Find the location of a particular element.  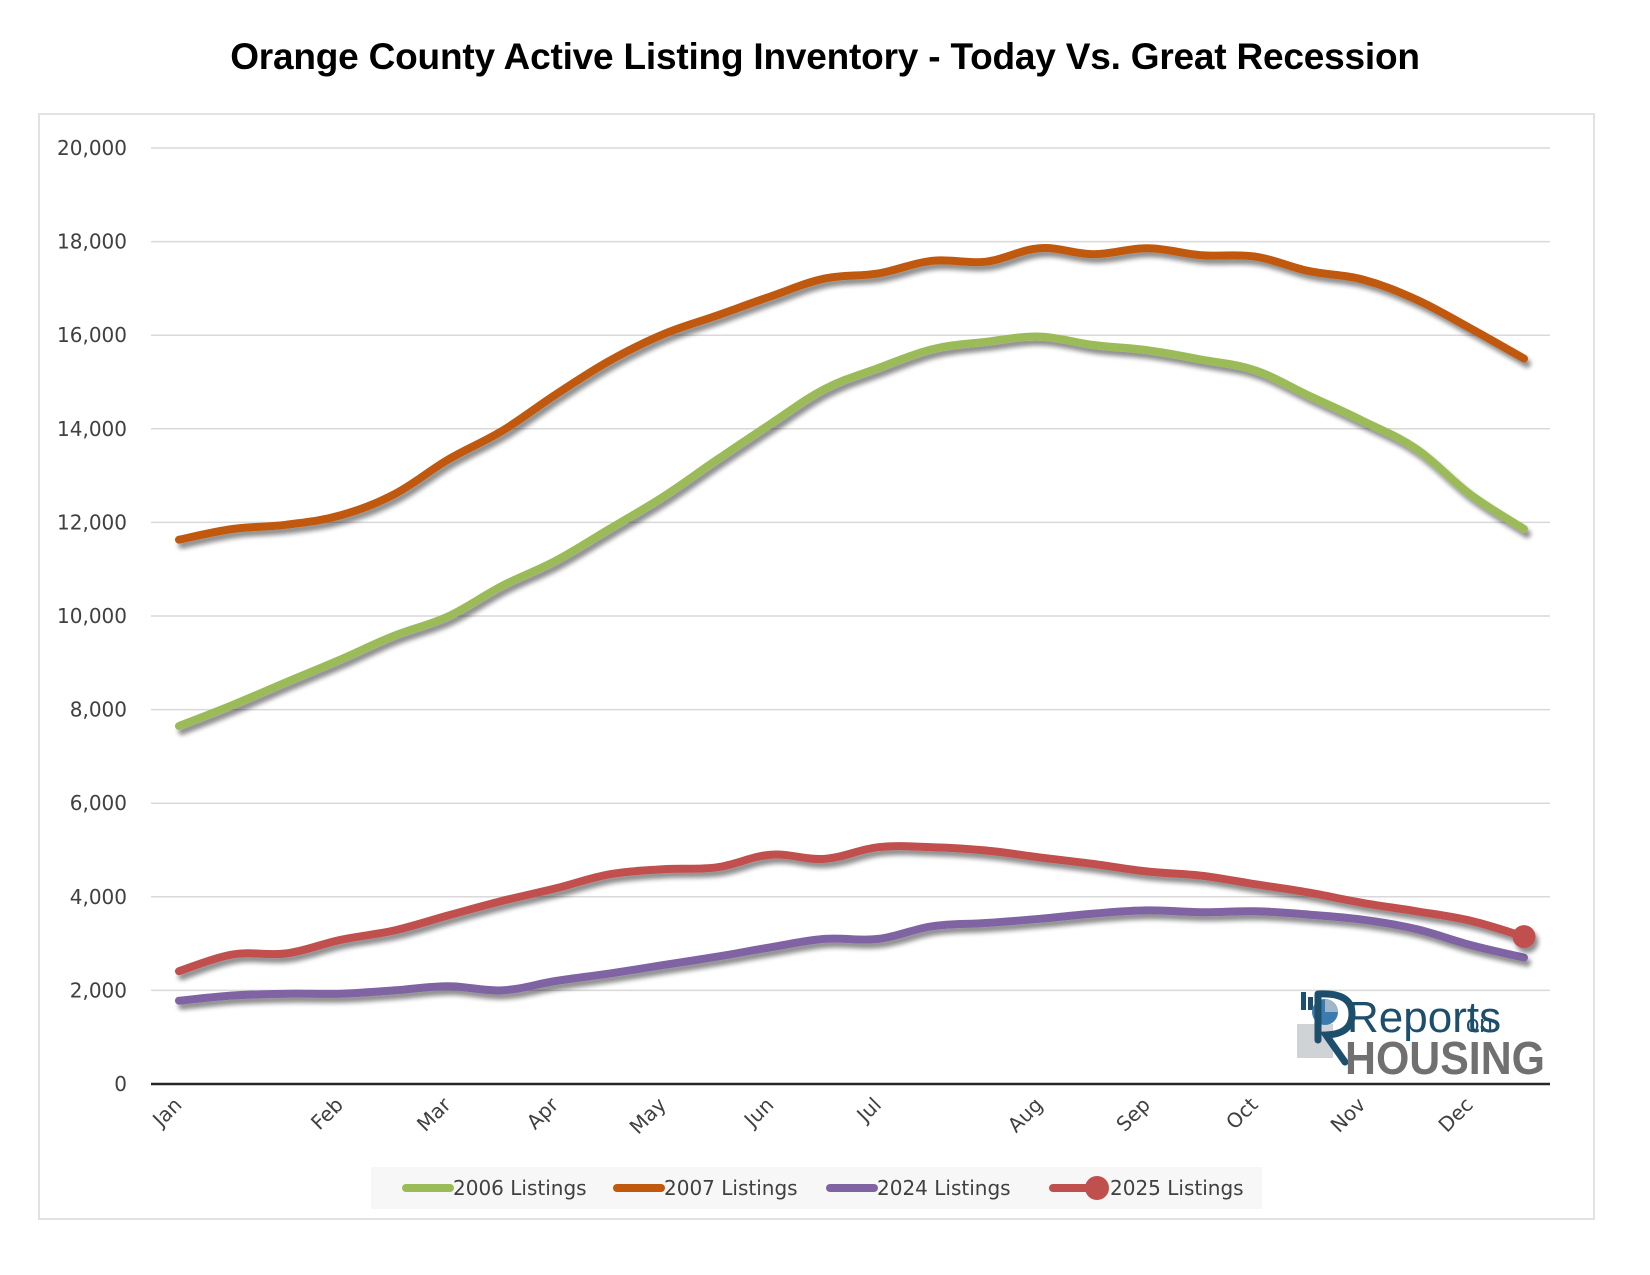

y-tick-label: 14,000 is located at coordinates (92, 429).